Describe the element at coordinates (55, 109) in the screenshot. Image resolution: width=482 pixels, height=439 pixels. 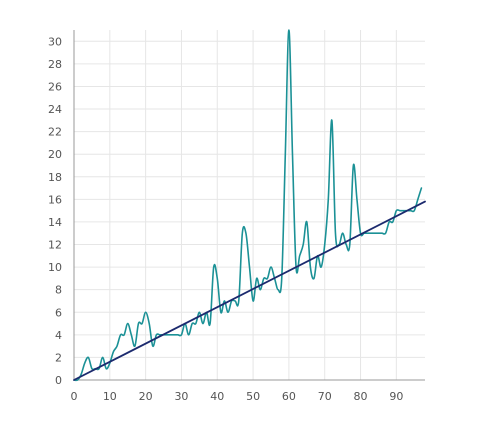
I see `y-tick-label: 24` at that location.